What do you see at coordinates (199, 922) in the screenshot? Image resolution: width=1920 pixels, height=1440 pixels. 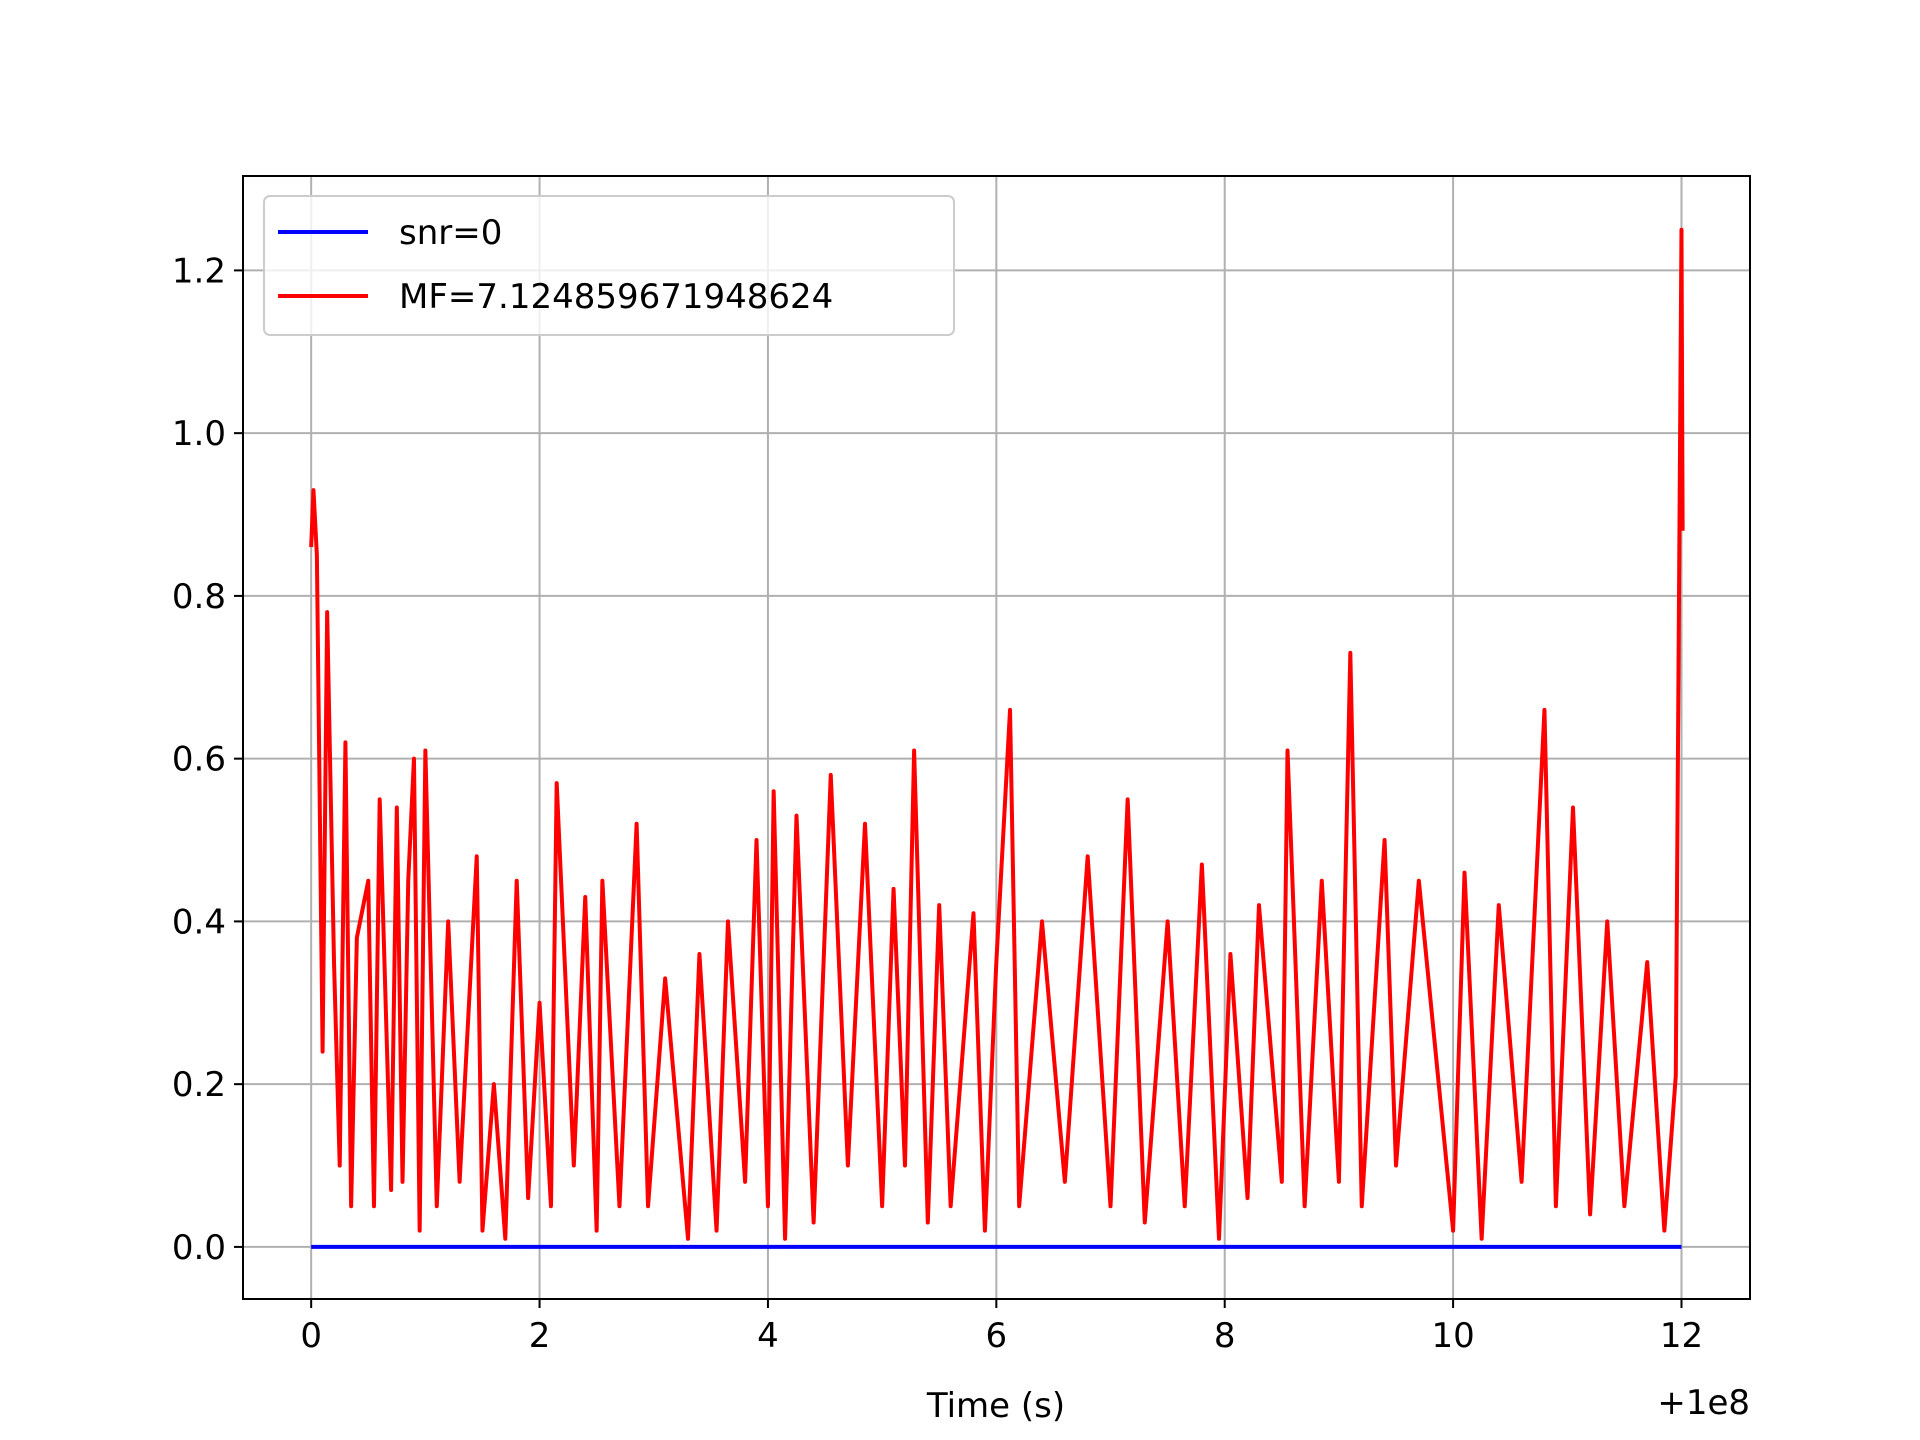 I see `y-tick-label: 0.4` at bounding box center [199, 922].